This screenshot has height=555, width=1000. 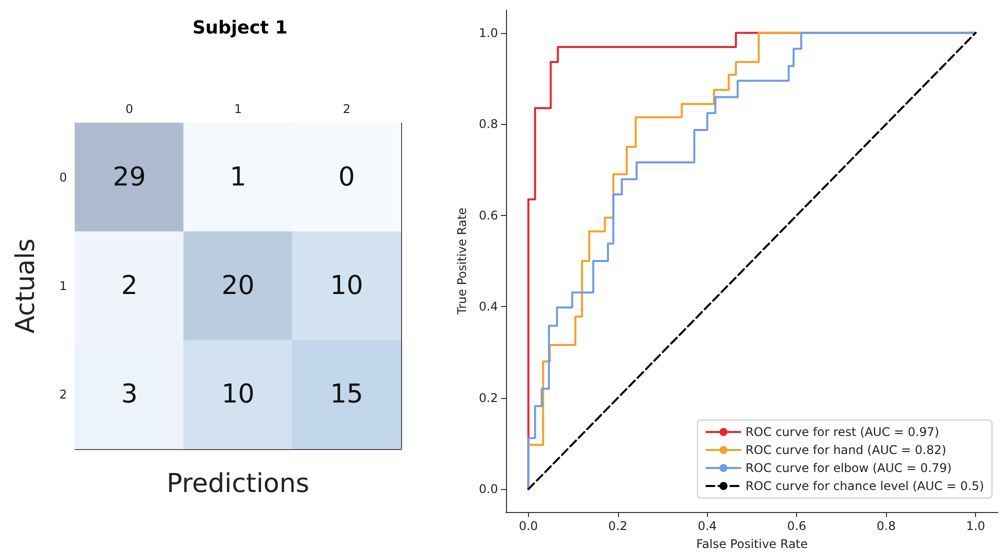 I want to click on data-label: 3, so click(x=129, y=395).